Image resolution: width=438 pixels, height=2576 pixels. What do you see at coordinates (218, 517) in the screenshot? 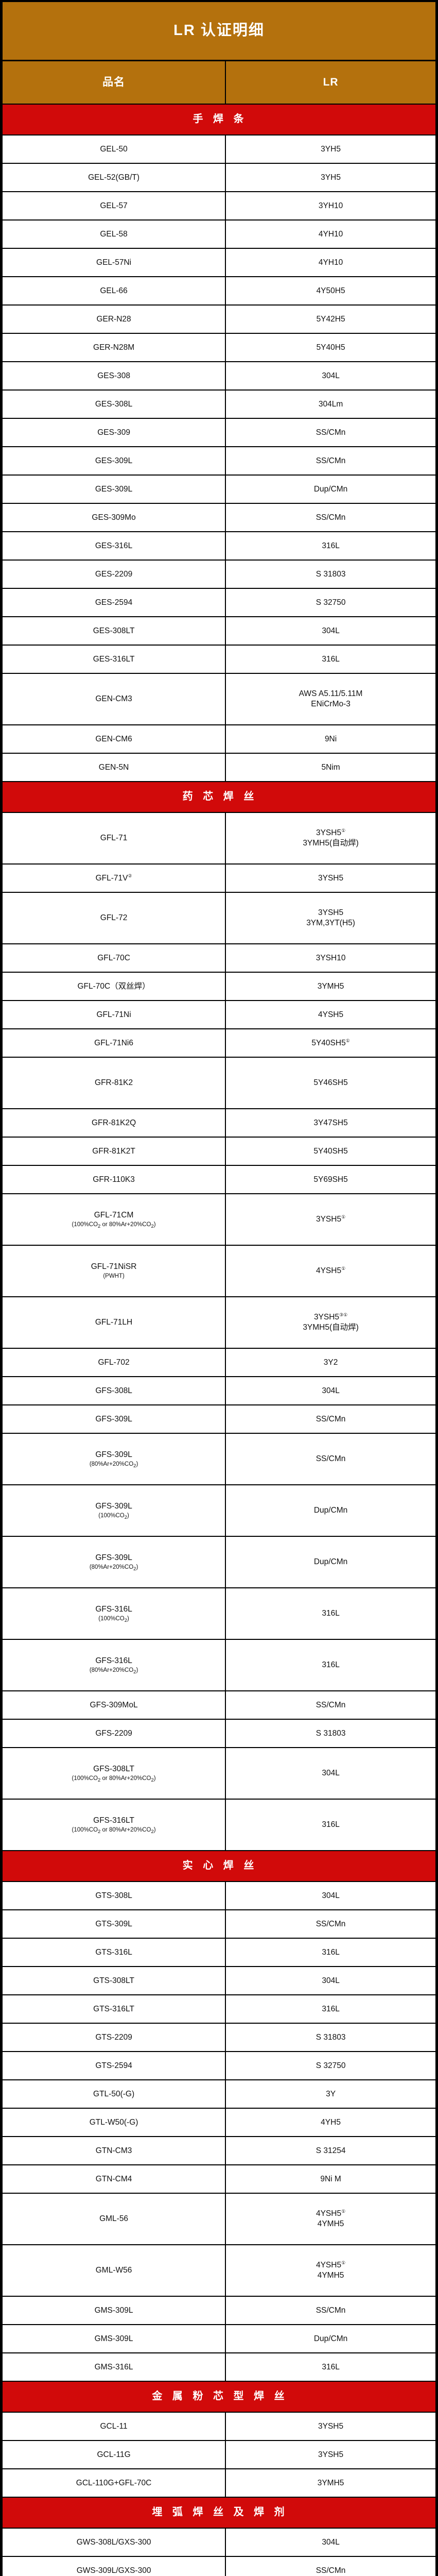
I see `table-row: GES-309Mo SS/CMn` at bounding box center [218, 517].